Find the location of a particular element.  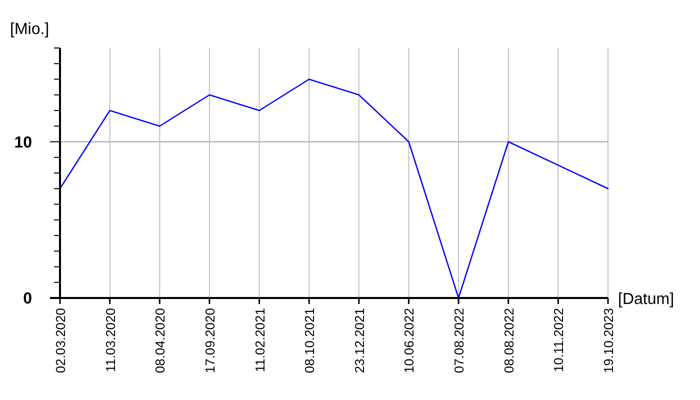

x-tick-label: 08.10.2021 is located at coordinates (310, 341).